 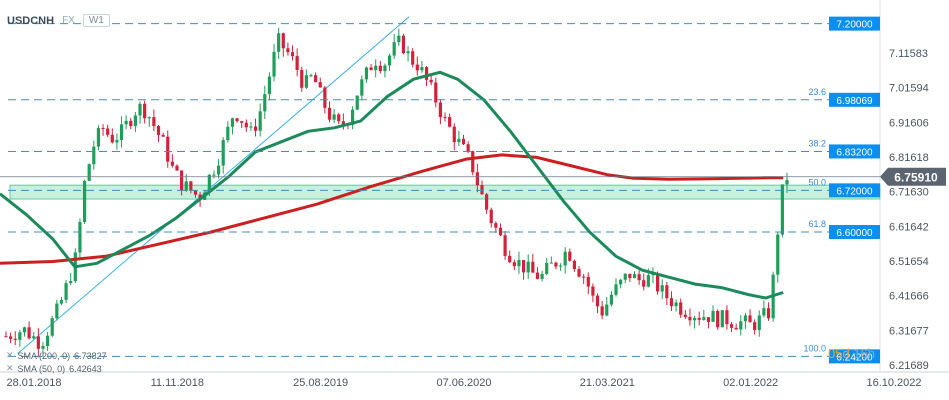 I want to click on fib-label: 61.8, so click(x=817, y=224).